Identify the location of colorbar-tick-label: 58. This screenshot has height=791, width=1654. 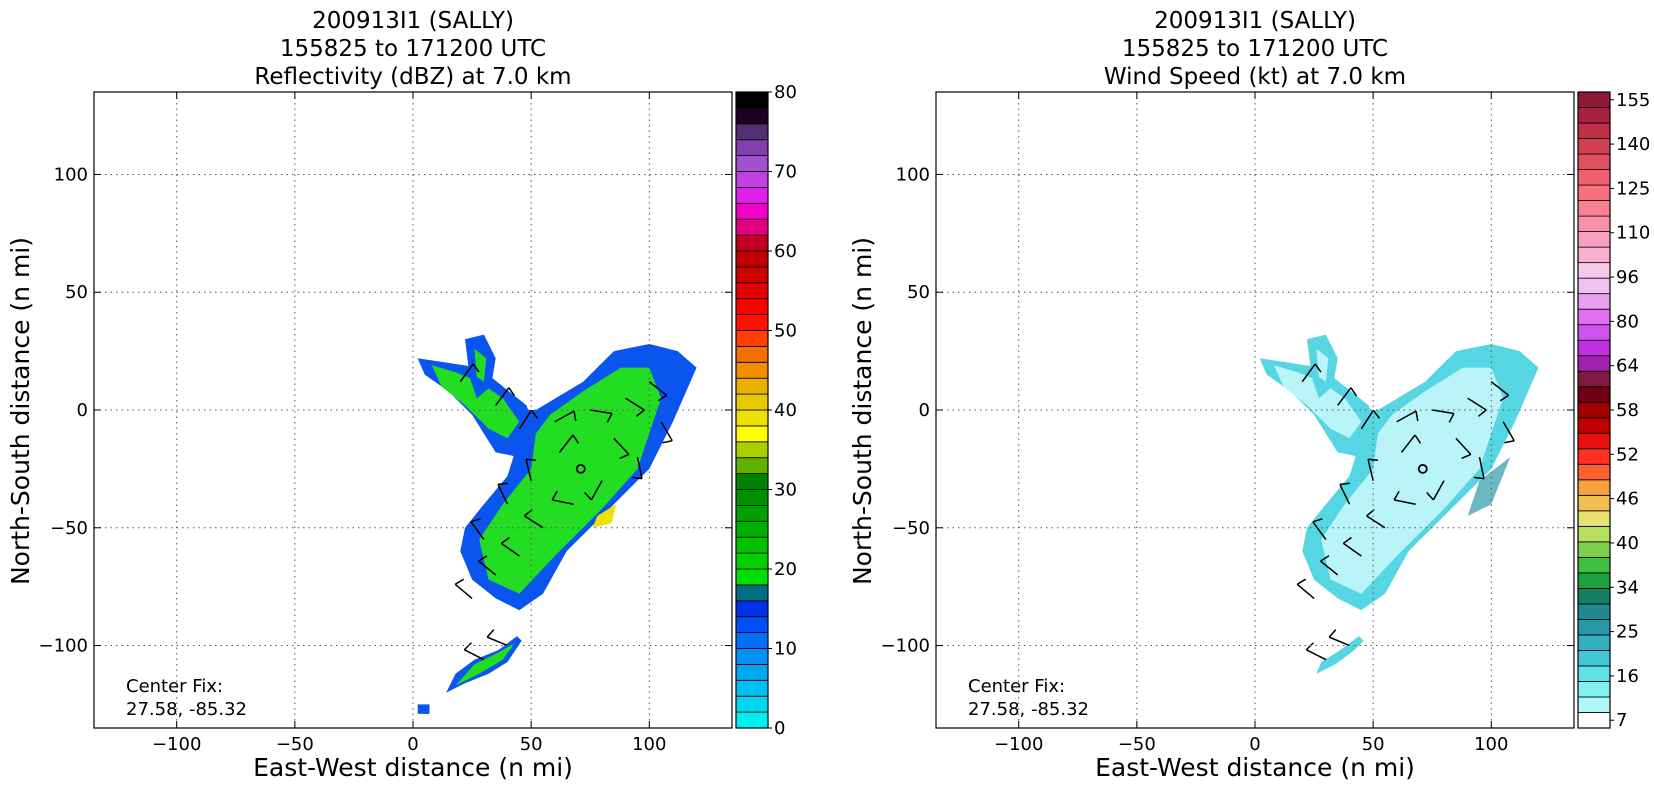
(1627, 410).